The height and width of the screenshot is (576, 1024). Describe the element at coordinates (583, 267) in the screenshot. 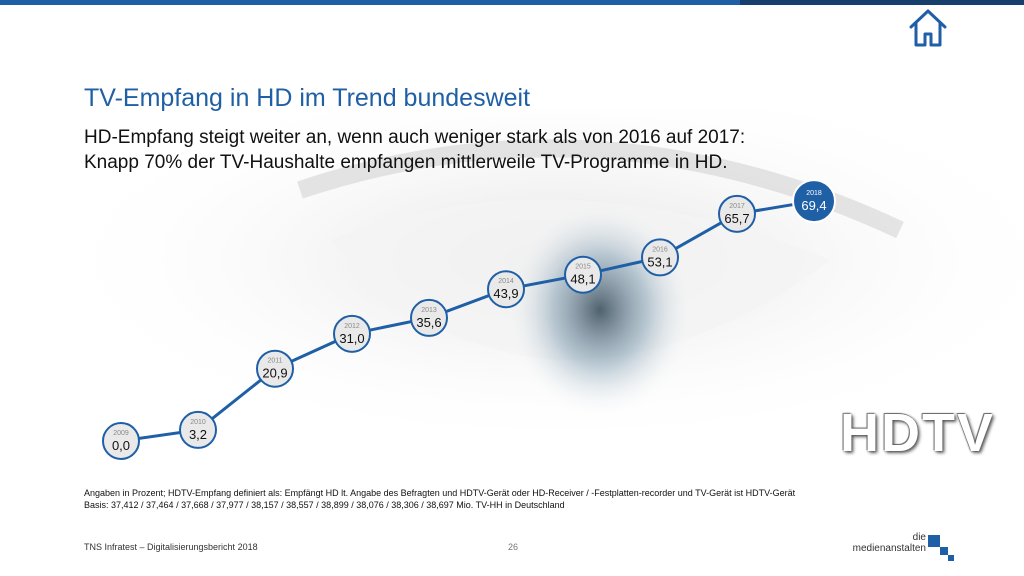

I see `year-label-2015: 2015` at that location.